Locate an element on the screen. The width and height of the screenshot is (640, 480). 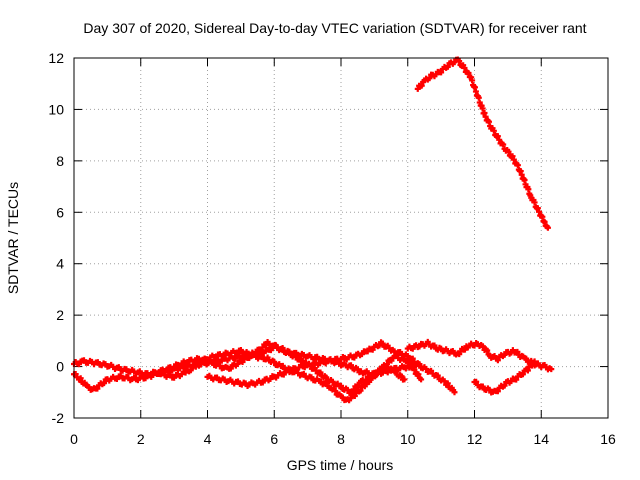
y-tick-label: 8 is located at coordinates (60, 161).